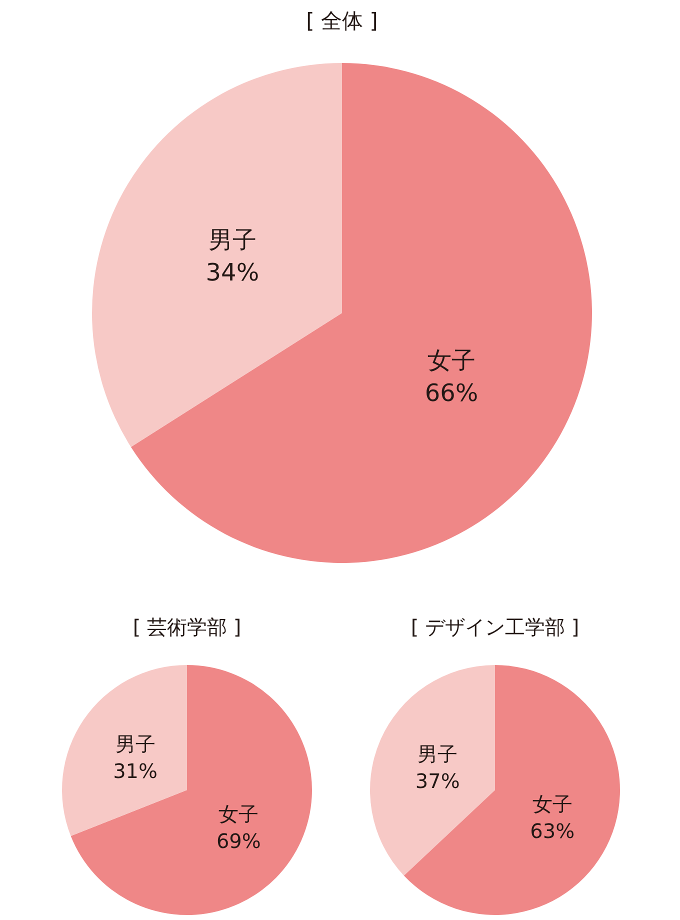 The image size is (680, 920). What do you see at coordinates (495, 627) in the screenshot?
I see `chart-title: [ デザイン工学部 ]` at bounding box center [495, 627].